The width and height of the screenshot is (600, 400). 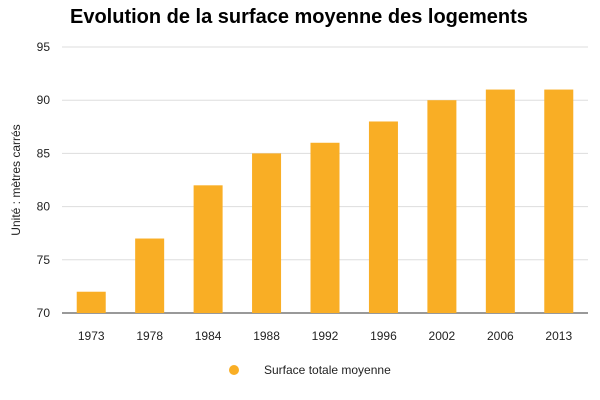 I want to click on x-tick-label: 1992, so click(x=325, y=336).